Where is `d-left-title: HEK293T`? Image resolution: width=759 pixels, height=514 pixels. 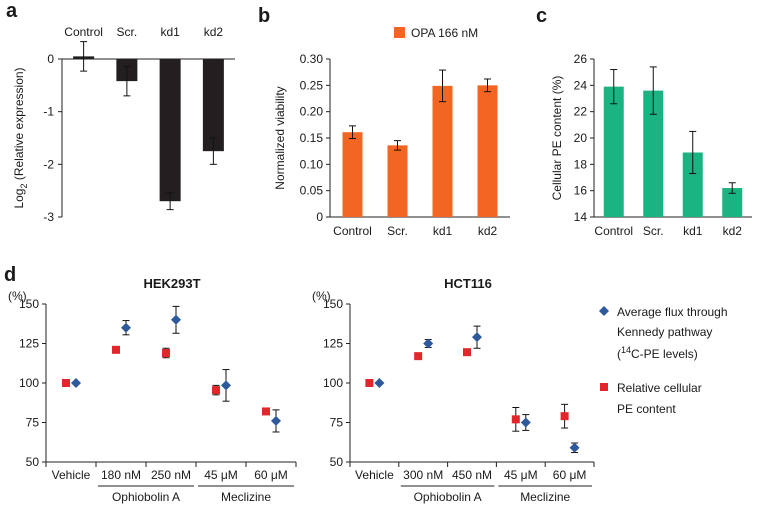 d-left-title: HEK293T is located at coordinates (171, 283).